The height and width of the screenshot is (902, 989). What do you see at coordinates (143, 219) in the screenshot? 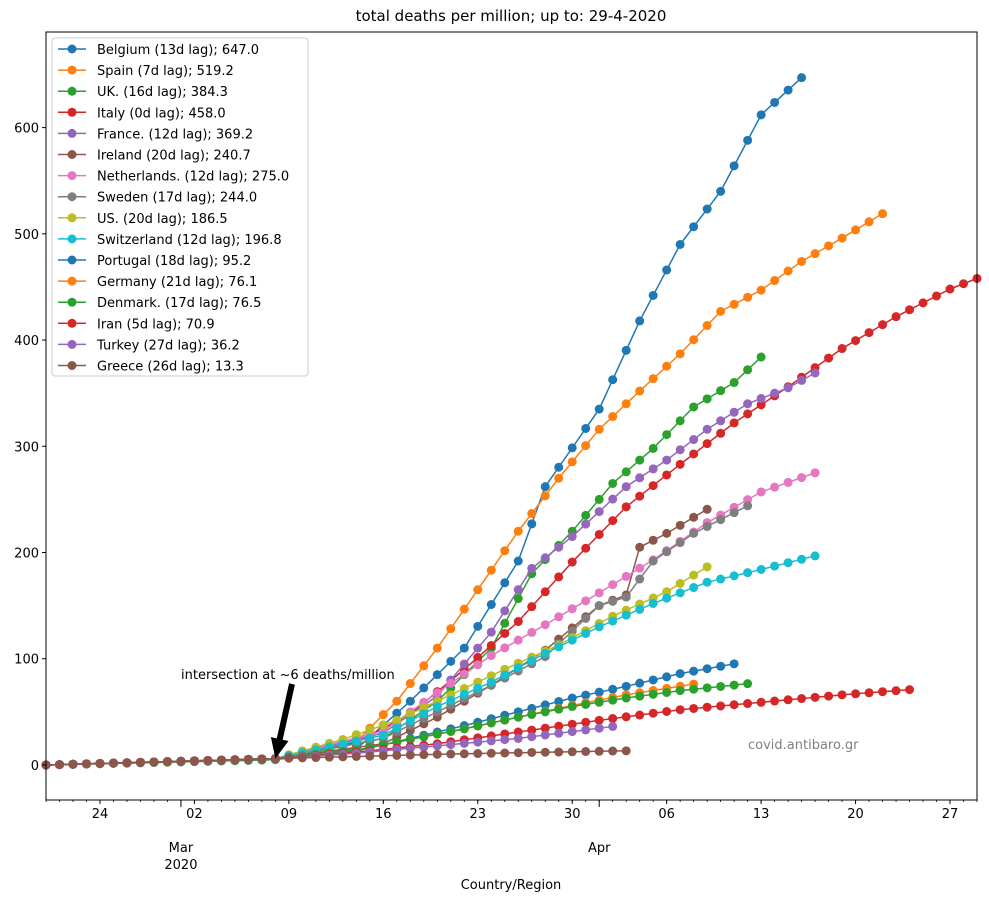
I see `legend-item: US. (20d lag); 186.5` at bounding box center [143, 219].